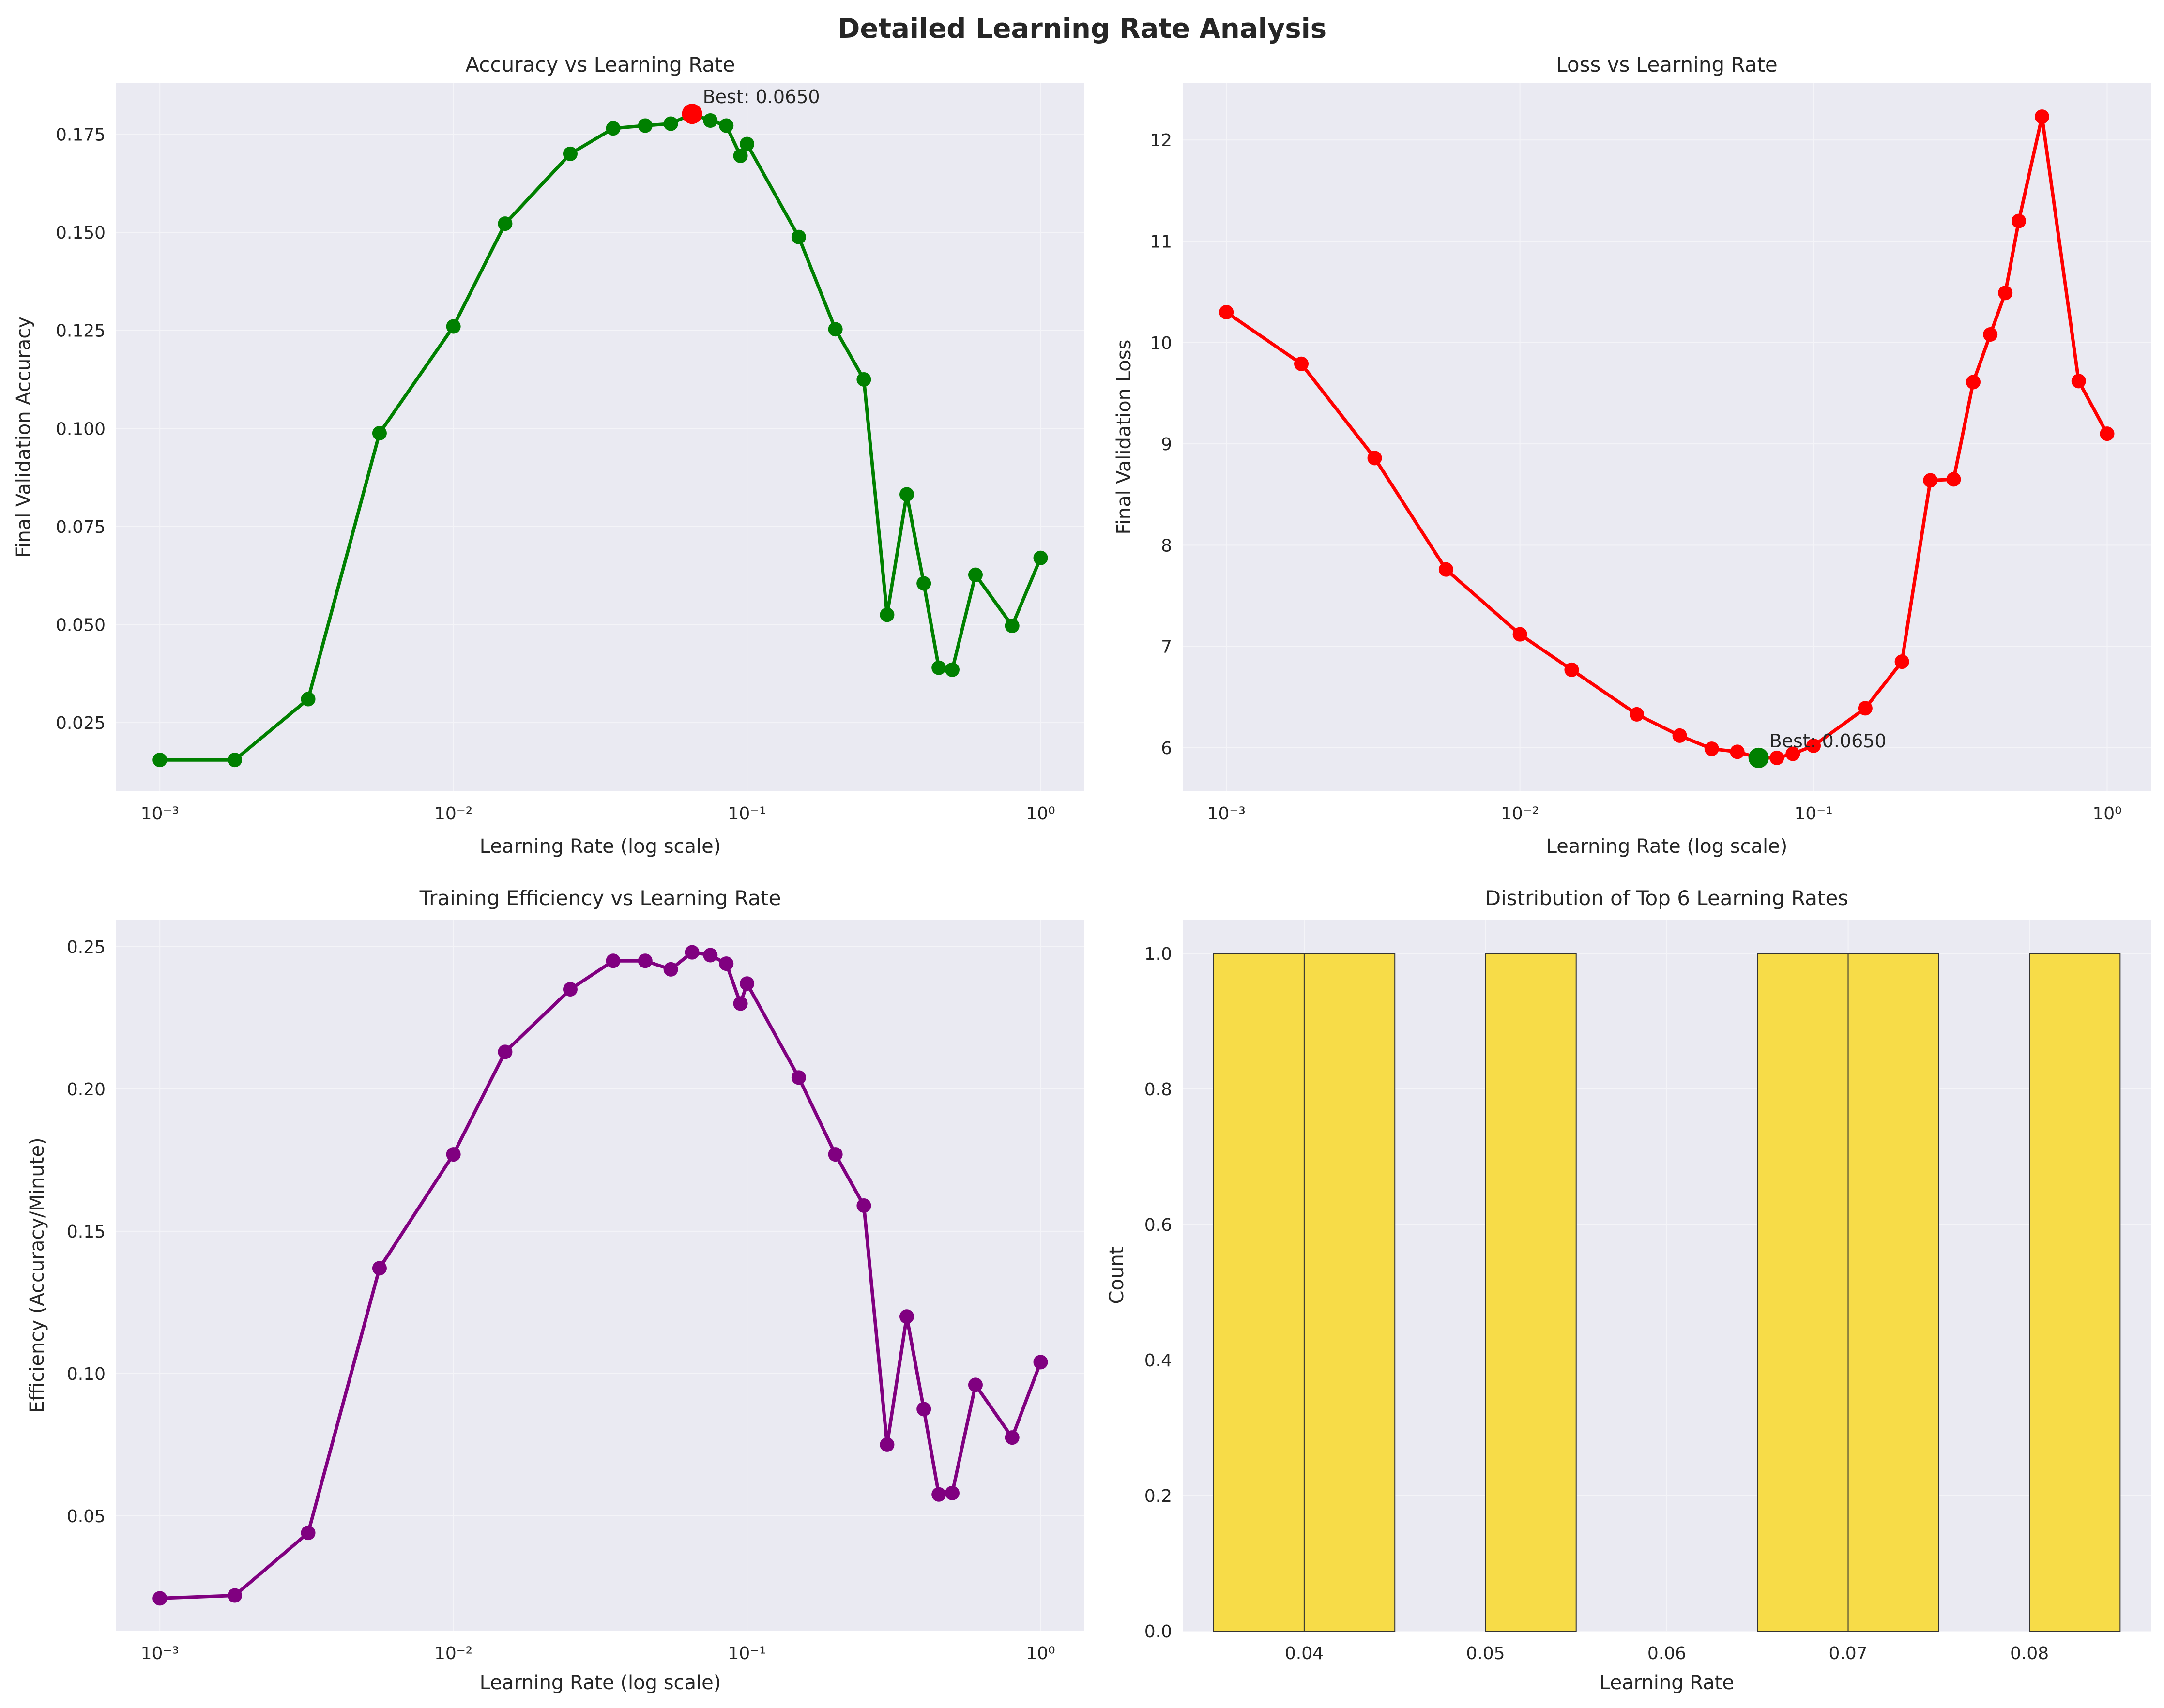 The height and width of the screenshot is (1708, 2164). What do you see at coordinates (1166, 647) in the screenshot?
I see `y-tick-label: 7` at bounding box center [1166, 647].